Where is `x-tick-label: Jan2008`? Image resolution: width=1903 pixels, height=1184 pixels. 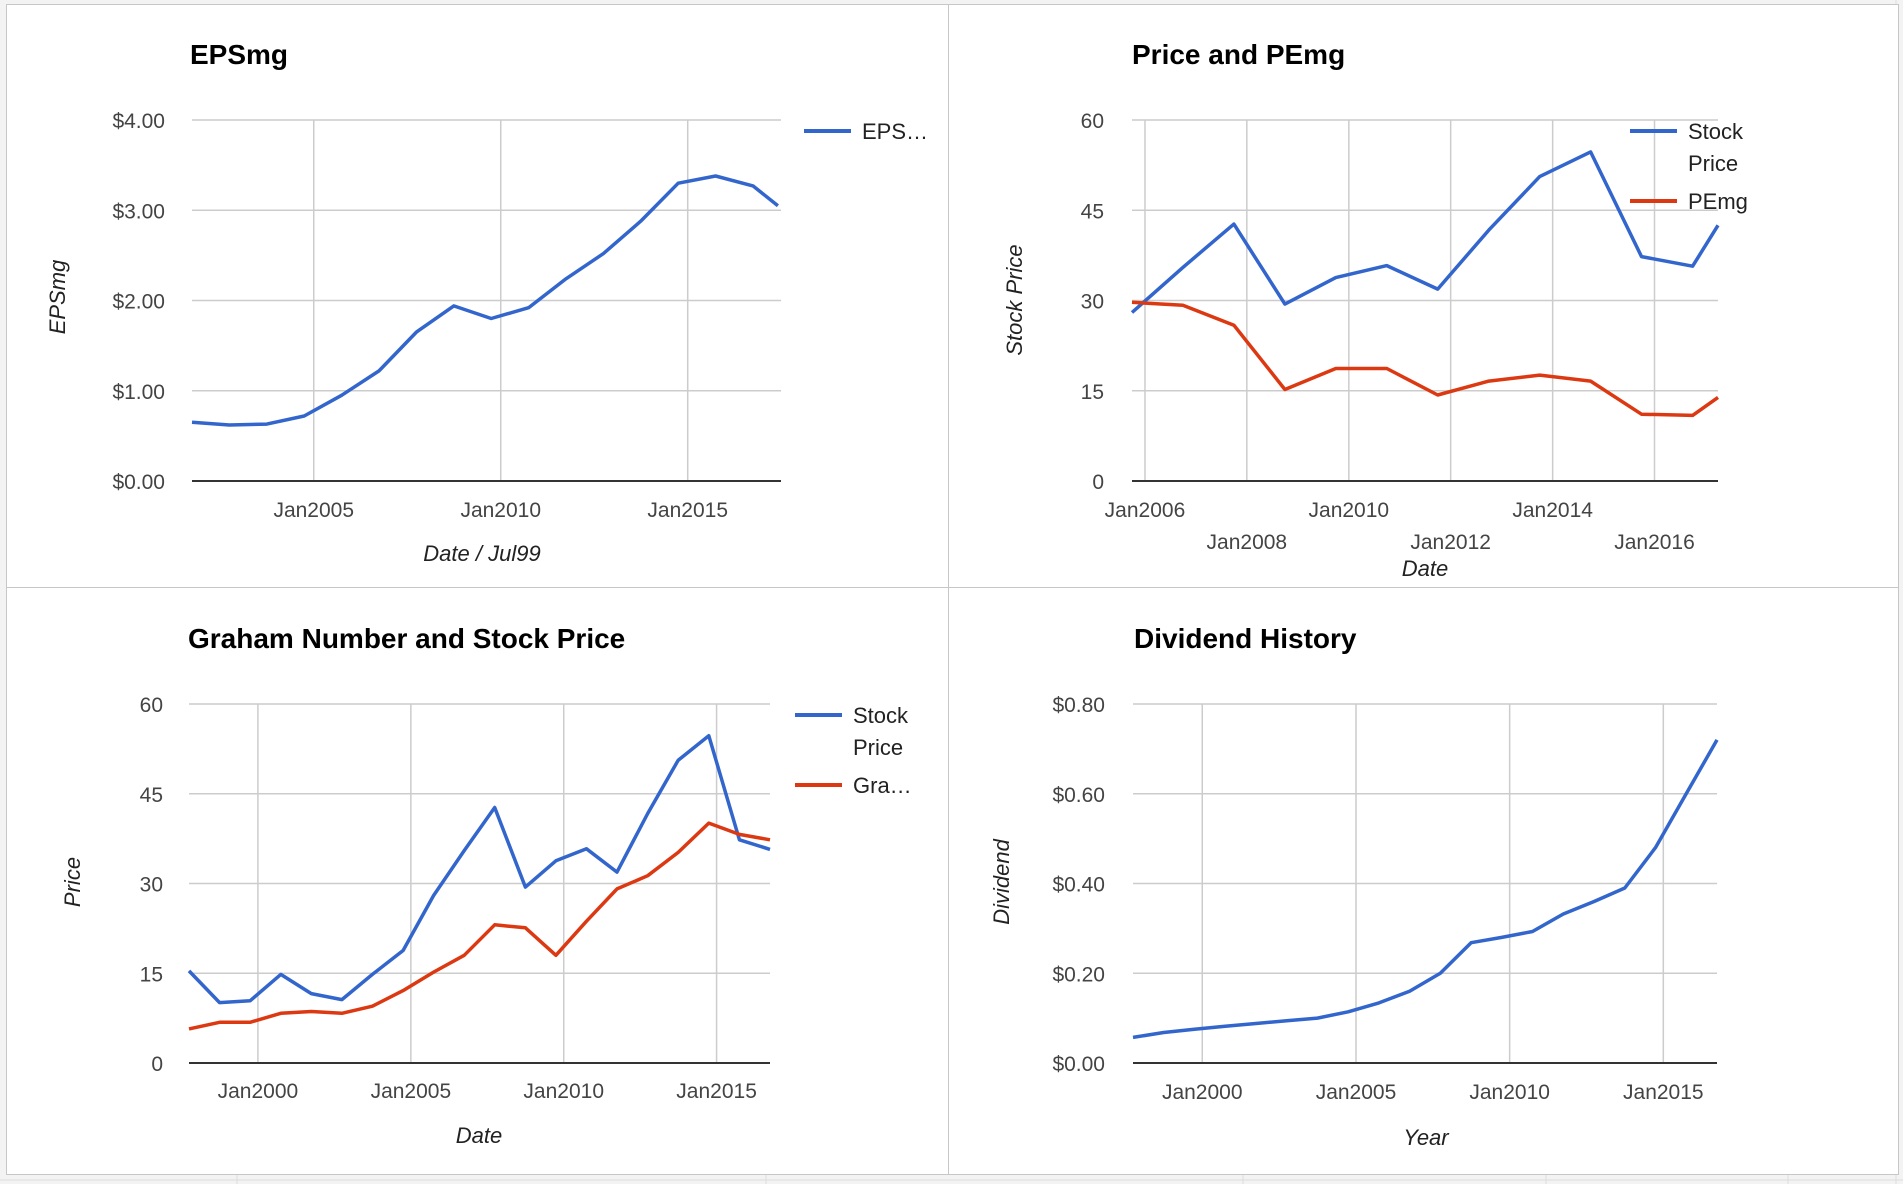 x-tick-label: Jan2008 is located at coordinates (1247, 542).